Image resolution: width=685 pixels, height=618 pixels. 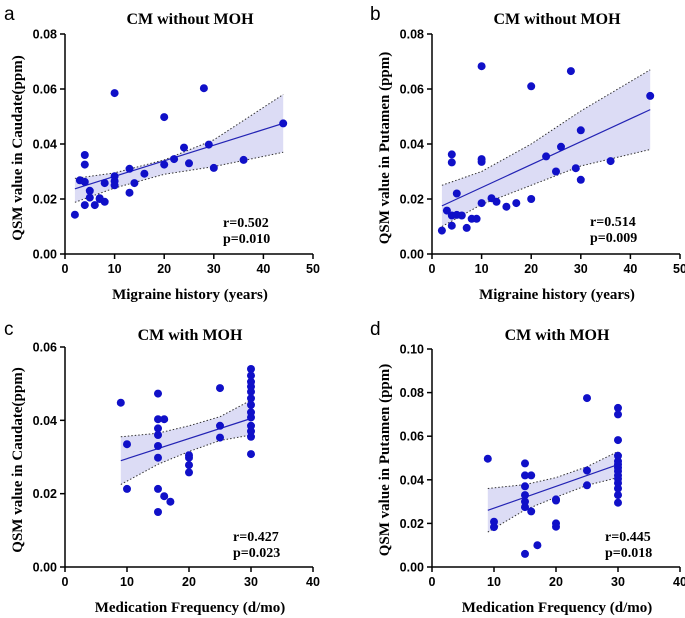 What do you see at coordinates (432, 582) in the screenshot?
I see `x-tick-label-d-0: 0` at bounding box center [432, 582].